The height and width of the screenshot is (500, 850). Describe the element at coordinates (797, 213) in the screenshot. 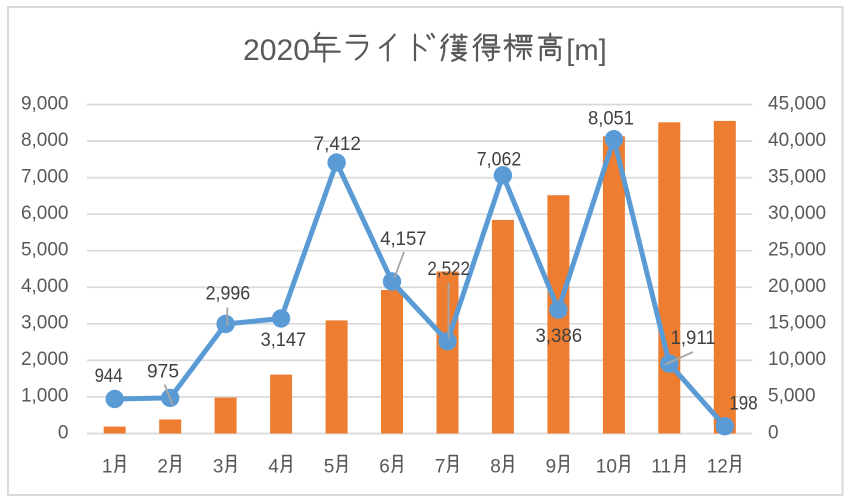

I see `svg-text: 30,000` at that location.